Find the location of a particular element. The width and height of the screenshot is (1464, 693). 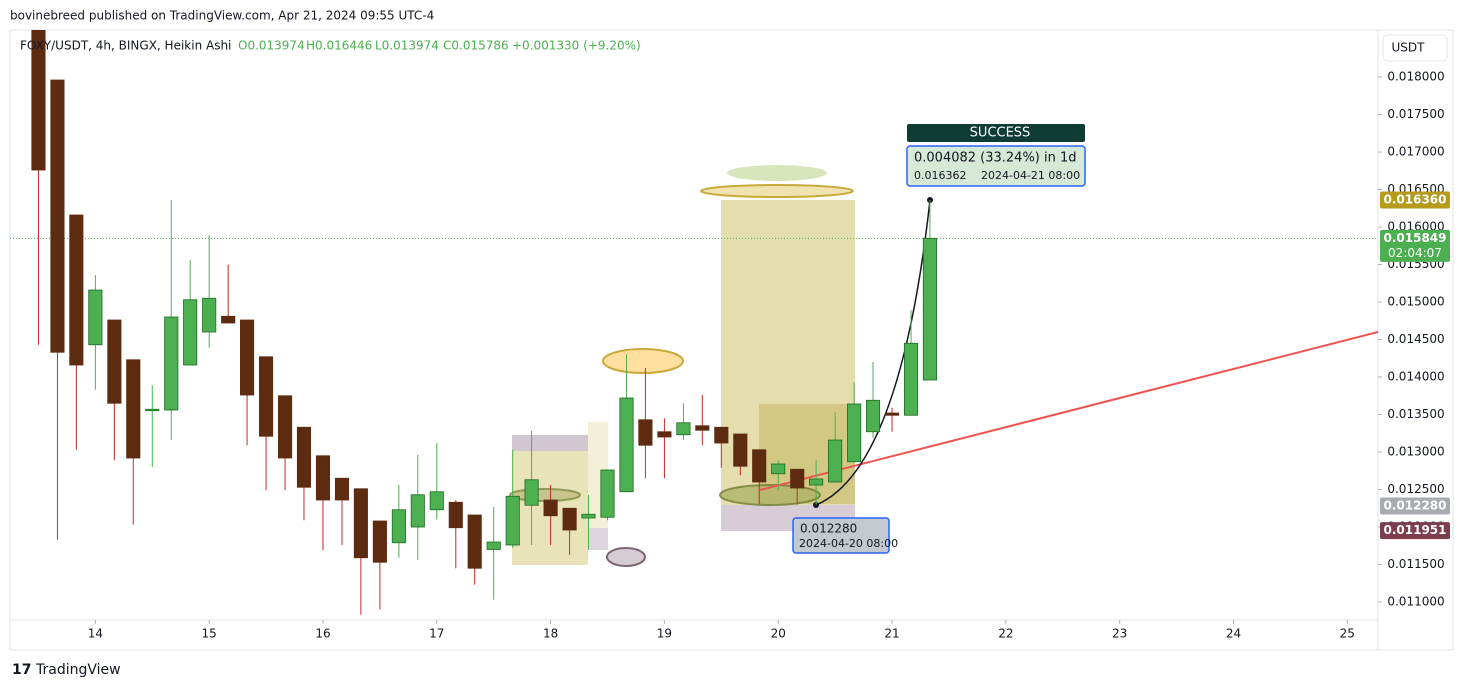

y-tick-label: 0.018000 is located at coordinates (1415, 77).